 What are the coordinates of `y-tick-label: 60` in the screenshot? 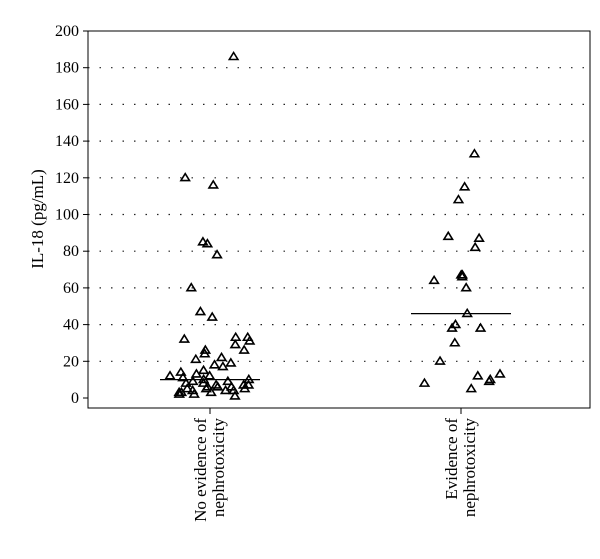 It's located at (71, 288).